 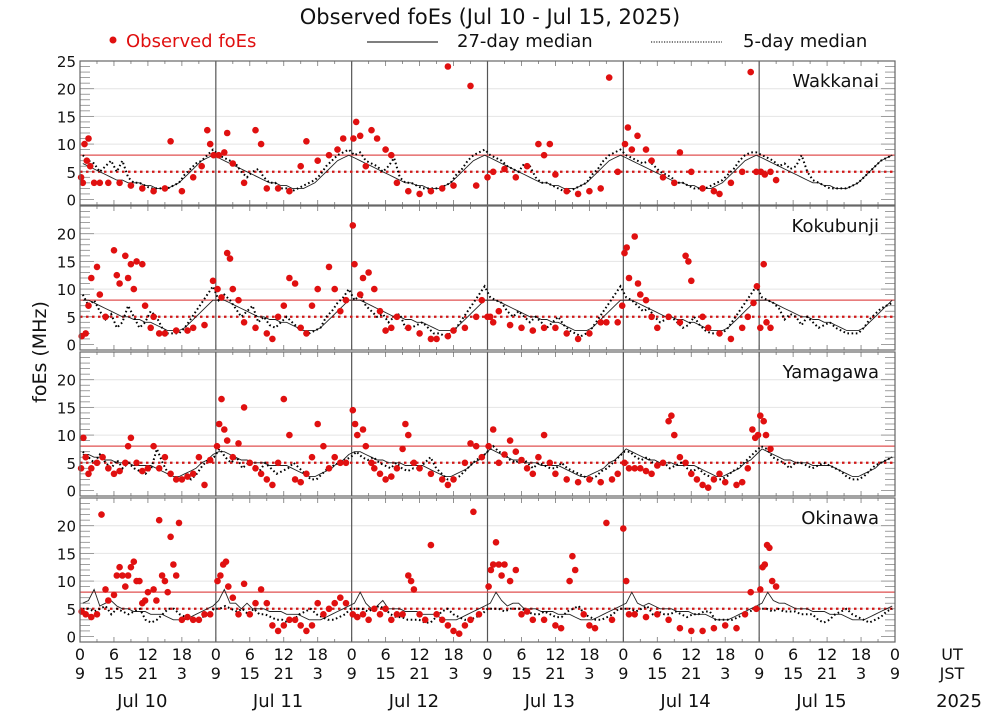 What do you see at coordinates (555, 654) in the screenshot?
I see `x-tick-label-ut: 12` at bounding box center [555, 654].